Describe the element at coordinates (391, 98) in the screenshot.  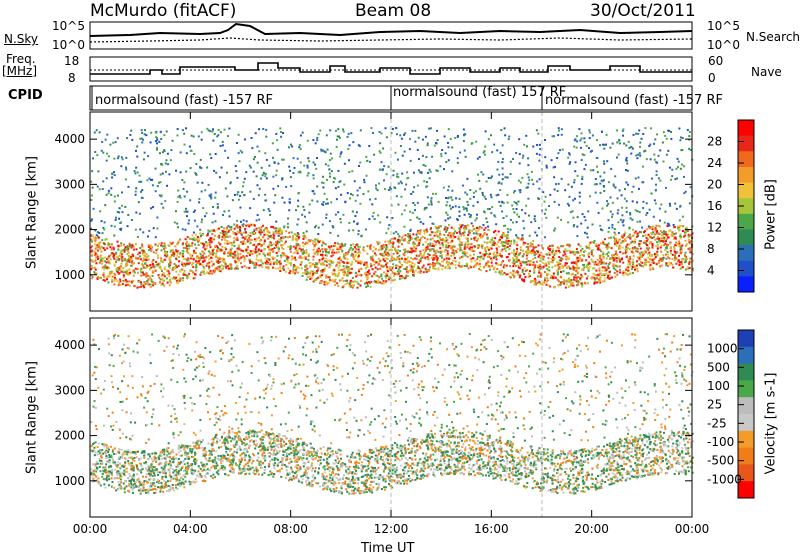
I see `cpid-panel` at that location.